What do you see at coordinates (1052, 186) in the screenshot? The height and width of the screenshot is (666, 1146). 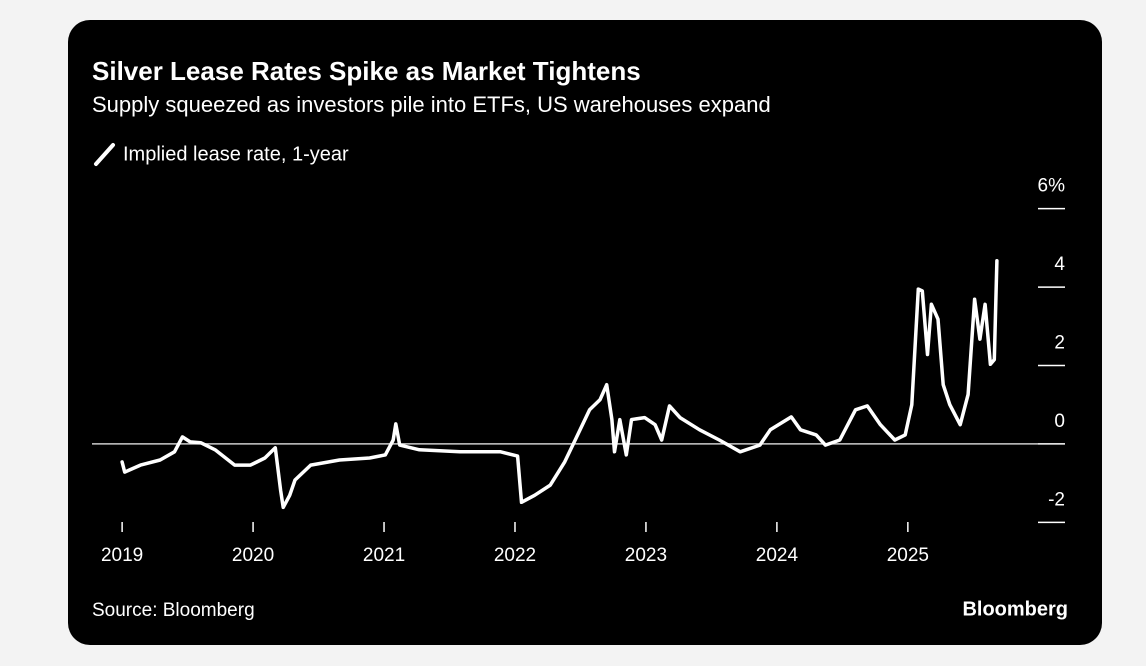 I see `y-tick-label: 6%` at bounding box center [1052, 186].